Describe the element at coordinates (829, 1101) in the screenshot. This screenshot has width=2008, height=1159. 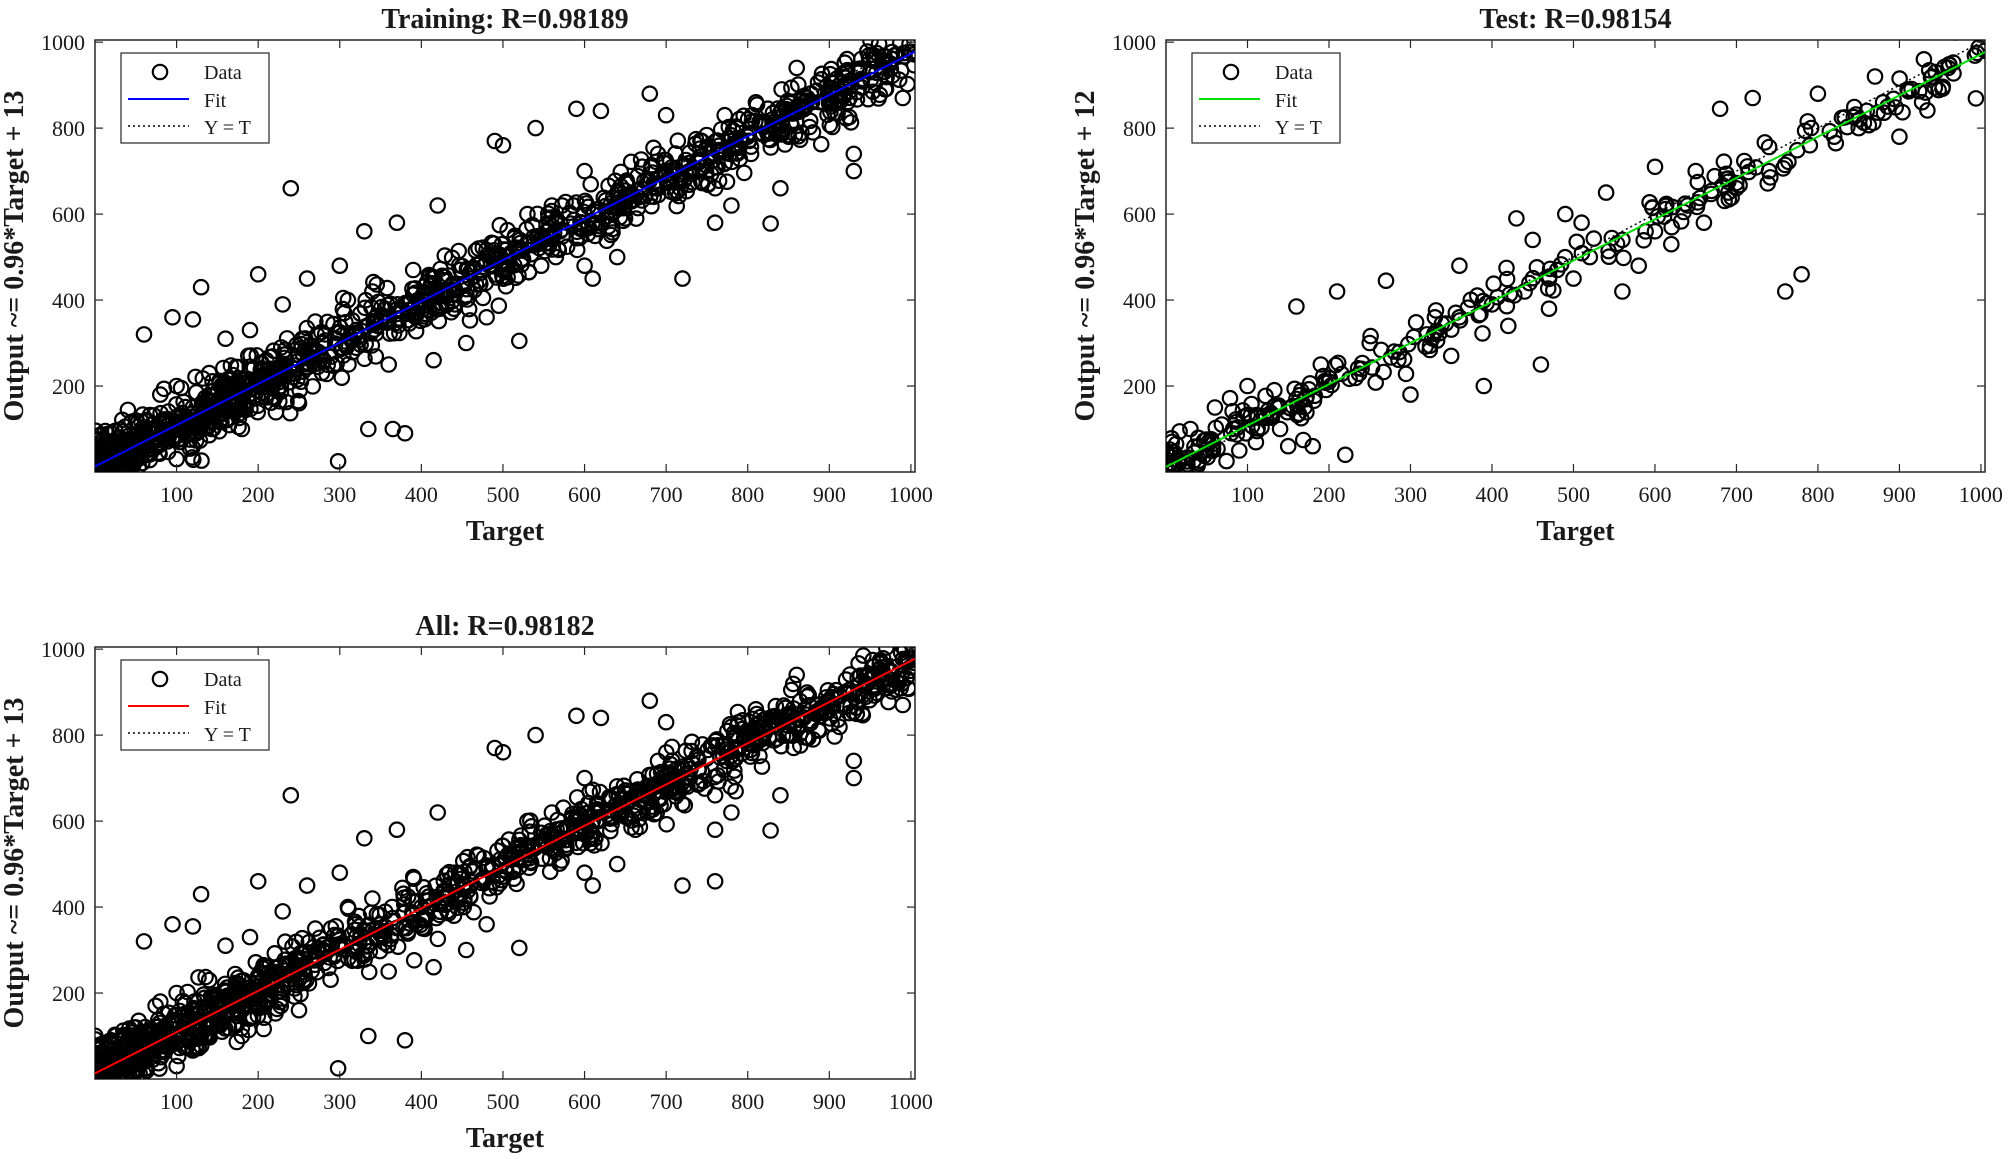
I see `x-tick-label: 900` at that location.